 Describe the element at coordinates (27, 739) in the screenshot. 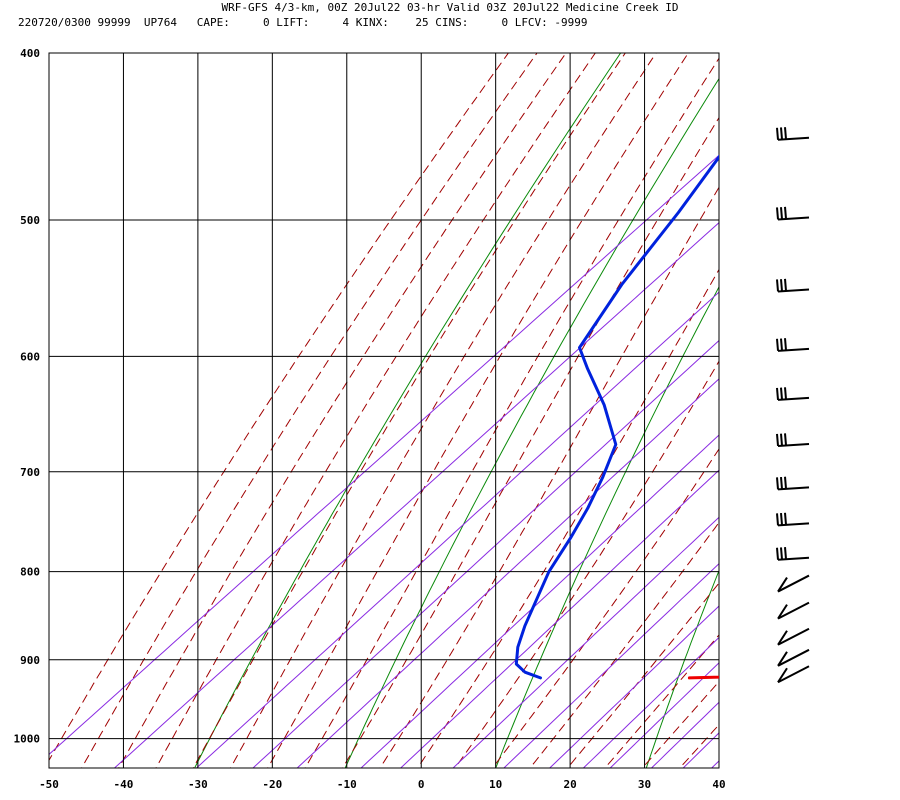

I see `y-tick-label: 1000` at that location.